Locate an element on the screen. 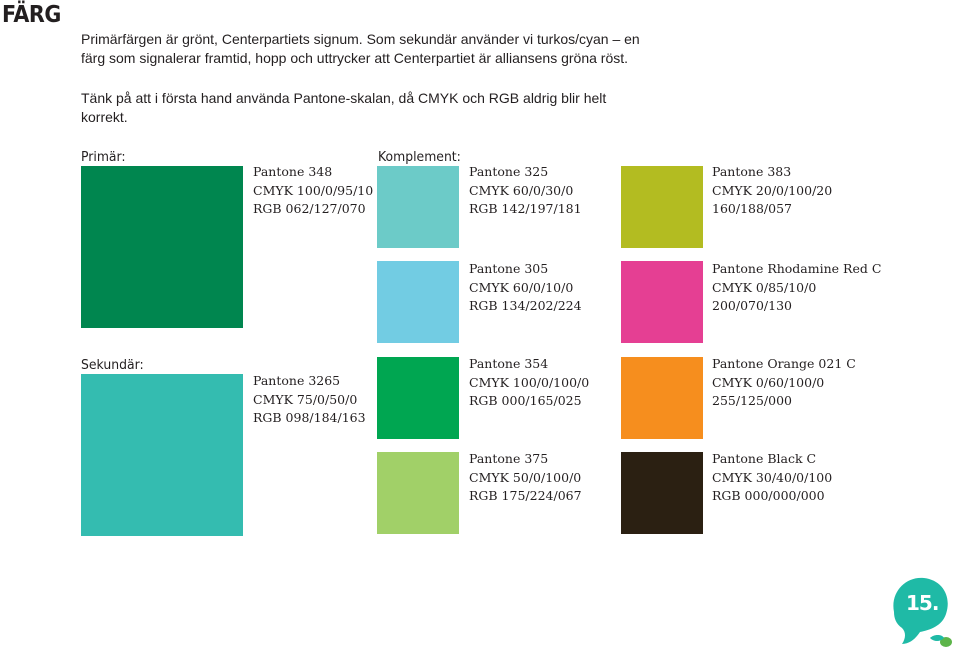 The height and width of the screenshot is (654, 960). rgb-value: 200/070/130 is located at coordinates (752, 305).